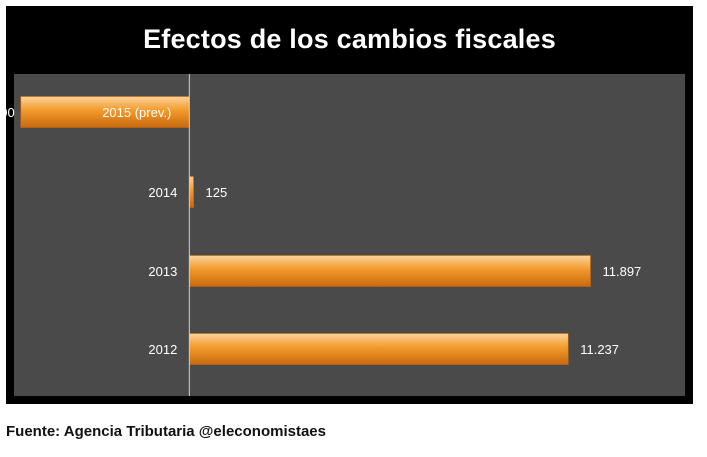 The height and width of the screenshot is (457, 707). What do you see at coordinates (191, 192) in the screenshot?
I see `bar-2014` at bounding box center [191, 192].